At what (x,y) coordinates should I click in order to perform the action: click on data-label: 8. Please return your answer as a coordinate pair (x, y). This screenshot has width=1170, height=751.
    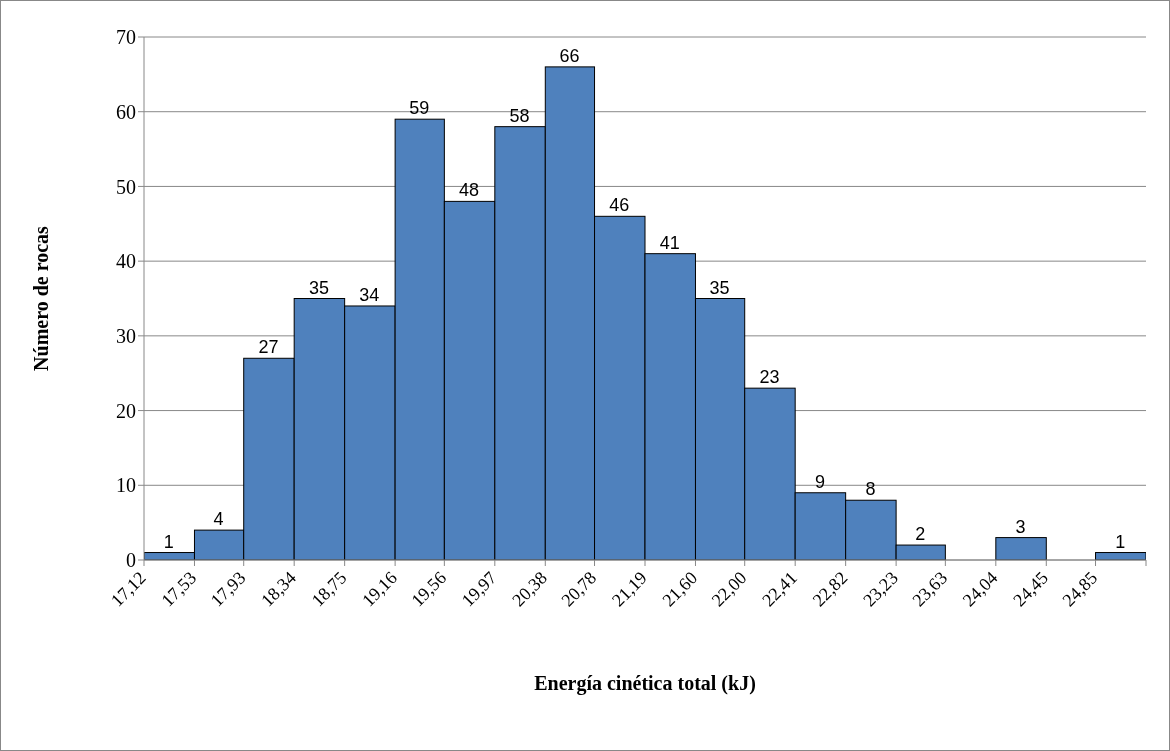
    Looking at the image, I should click on (870, 489).